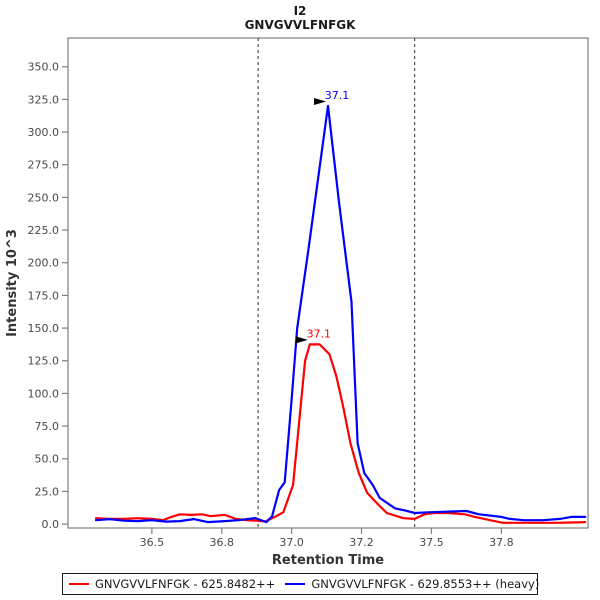 Image resolution: width=600 pixels, height=600 pixels. I want to click on chart-subtitle: GNVGVVLFNFGK, so click(301, 25).